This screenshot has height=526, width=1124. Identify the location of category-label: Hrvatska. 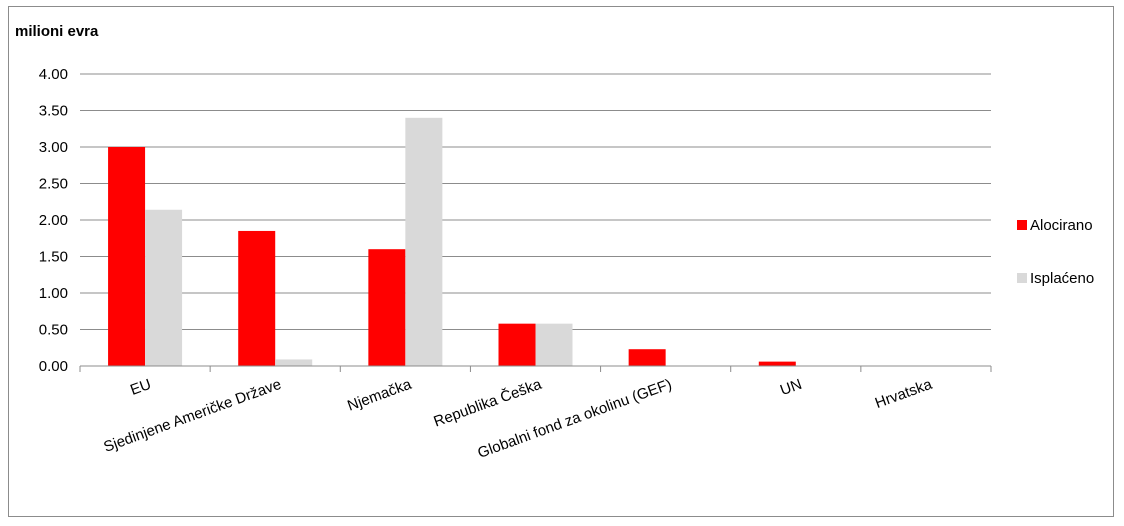
(904, 394).